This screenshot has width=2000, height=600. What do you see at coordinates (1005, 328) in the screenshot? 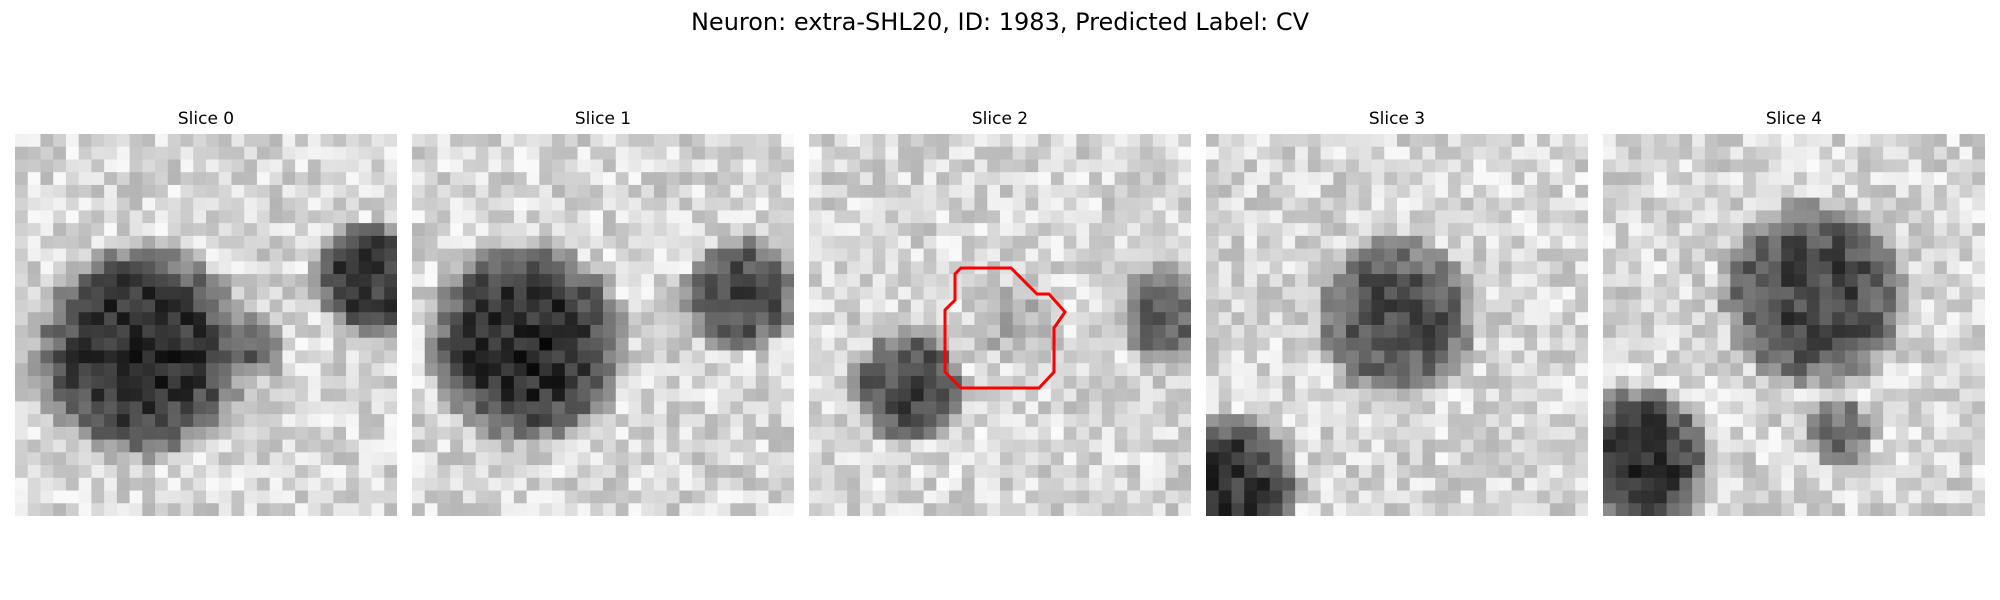
I see `segmentation-outline` at bounding box center [1005, 328].